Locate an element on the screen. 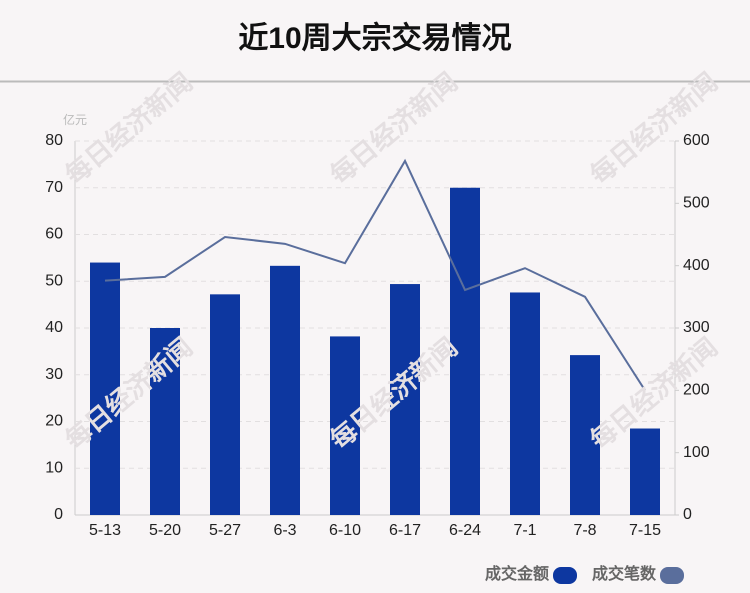 The width and height of the screenshot is (750, 593). legend-label: 成交金额 is located at coordinates (517, 573).